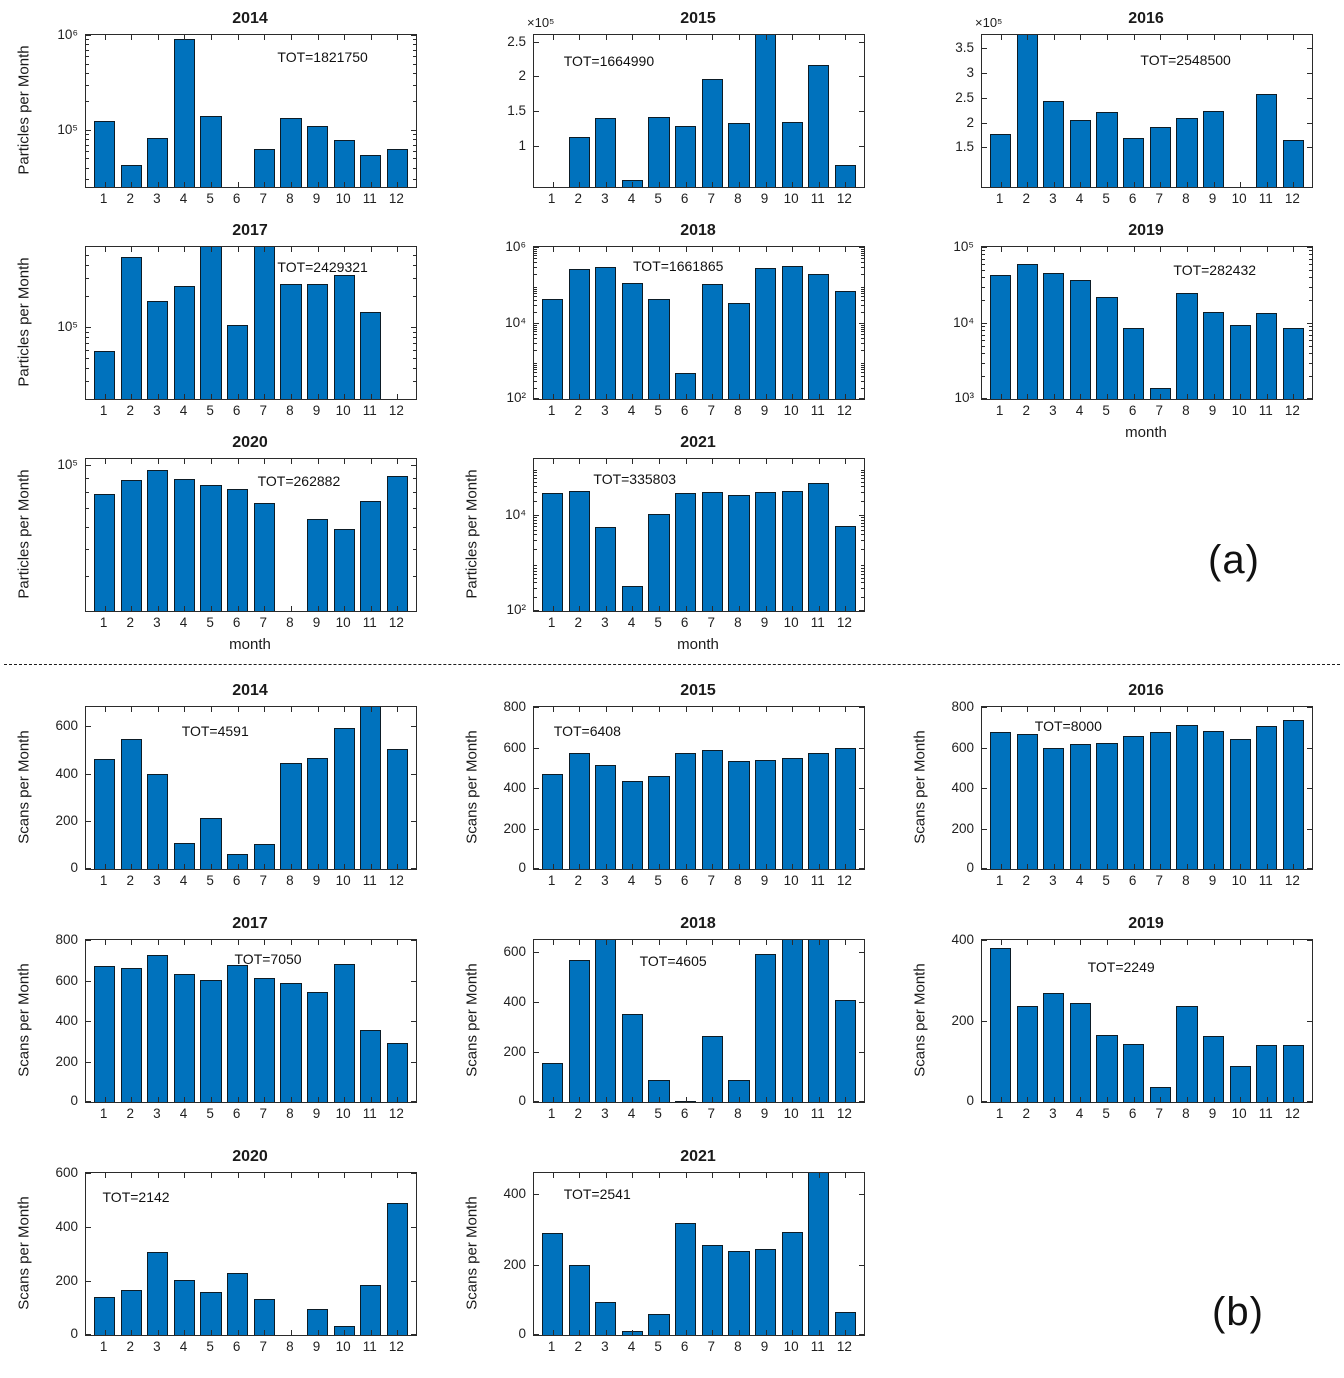 The height and width of the screenshot is (1378, 1344). I want to click on plot-area: 0 200 400 600 800 TOT=7050, so click(236, 1020).